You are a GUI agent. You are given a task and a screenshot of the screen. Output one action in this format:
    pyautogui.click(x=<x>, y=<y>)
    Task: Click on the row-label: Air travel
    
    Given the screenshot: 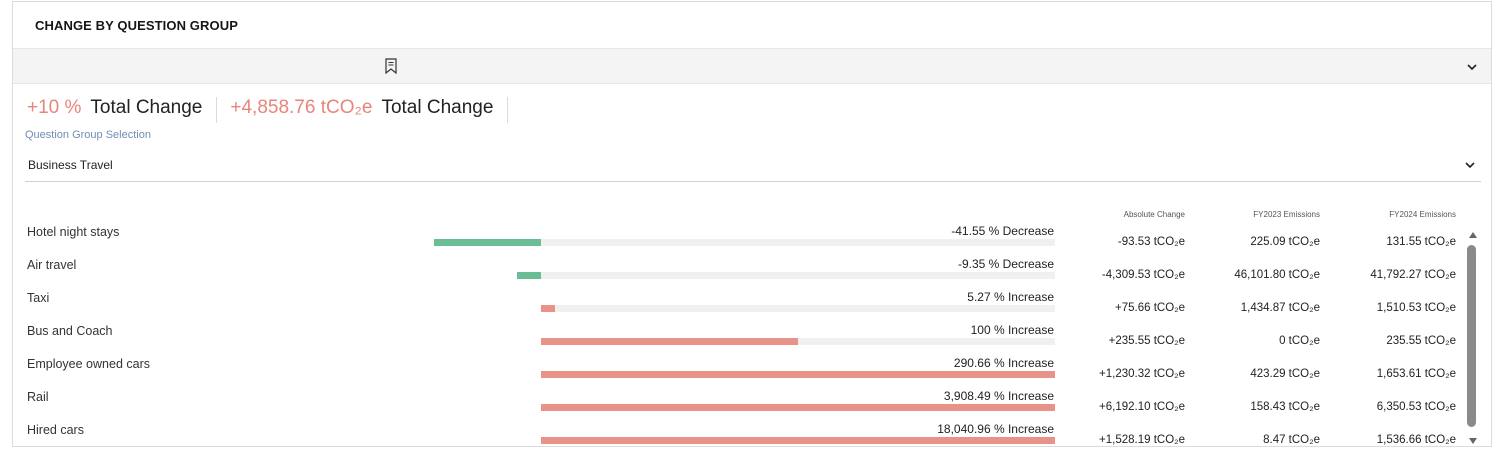 What is the action you would take?
    pyautogui.click(x=52, y=265)
    